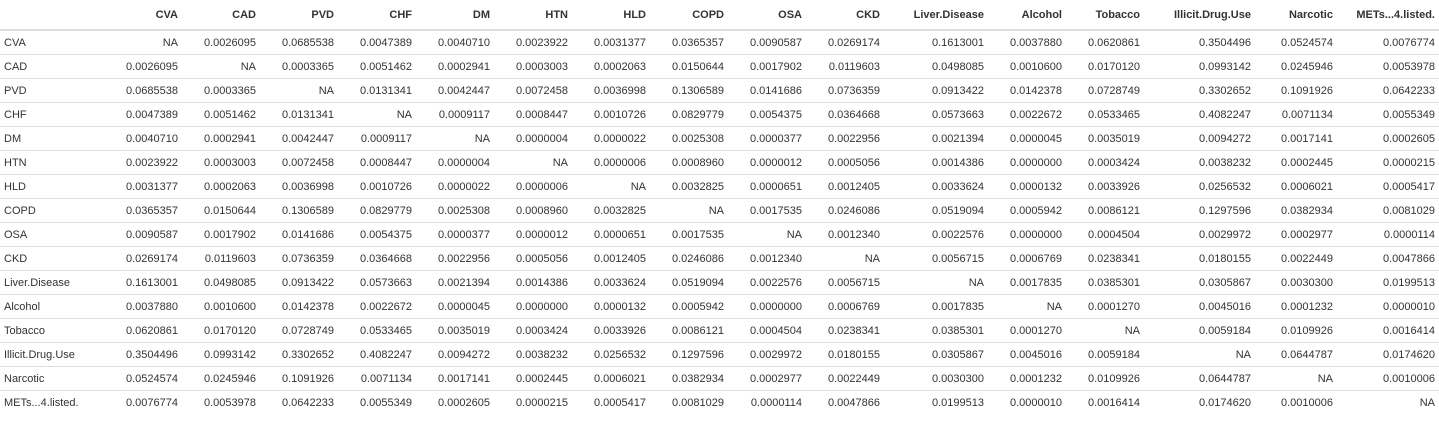 The height and width of the screenshot is (428, 1439). What do you see at coordinates (145, 90) in the screenshot?
I see `table-cell: 0.0685538` at bounding box center [145, 90].